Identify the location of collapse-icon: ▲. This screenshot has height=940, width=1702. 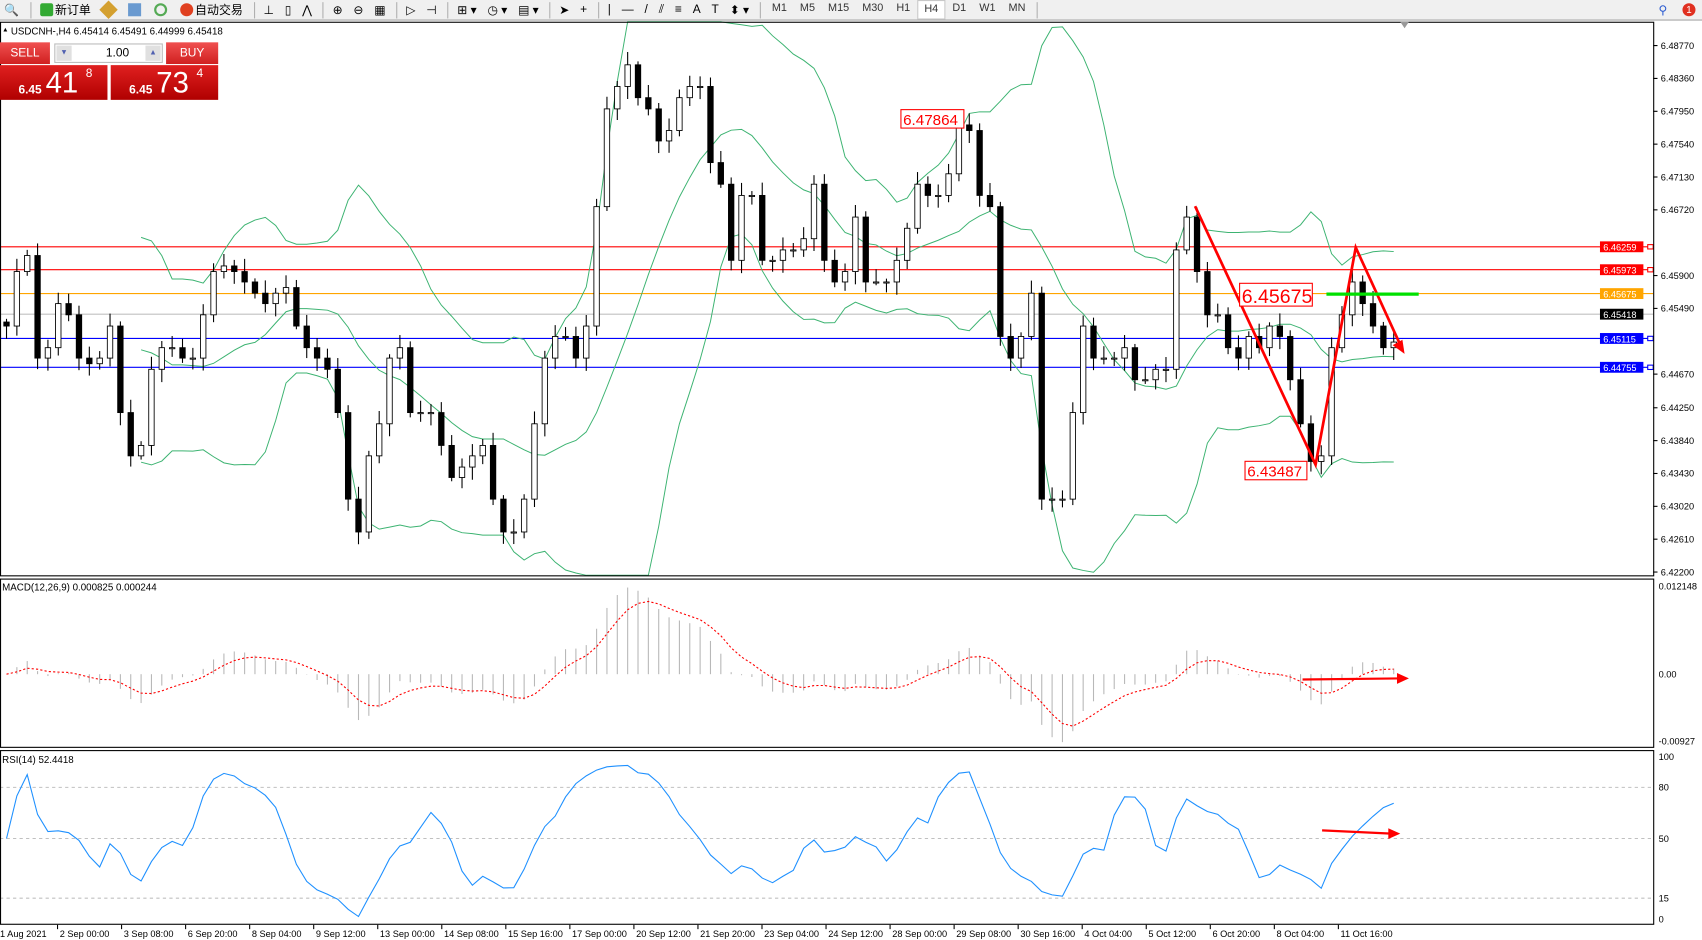
(5, 29).